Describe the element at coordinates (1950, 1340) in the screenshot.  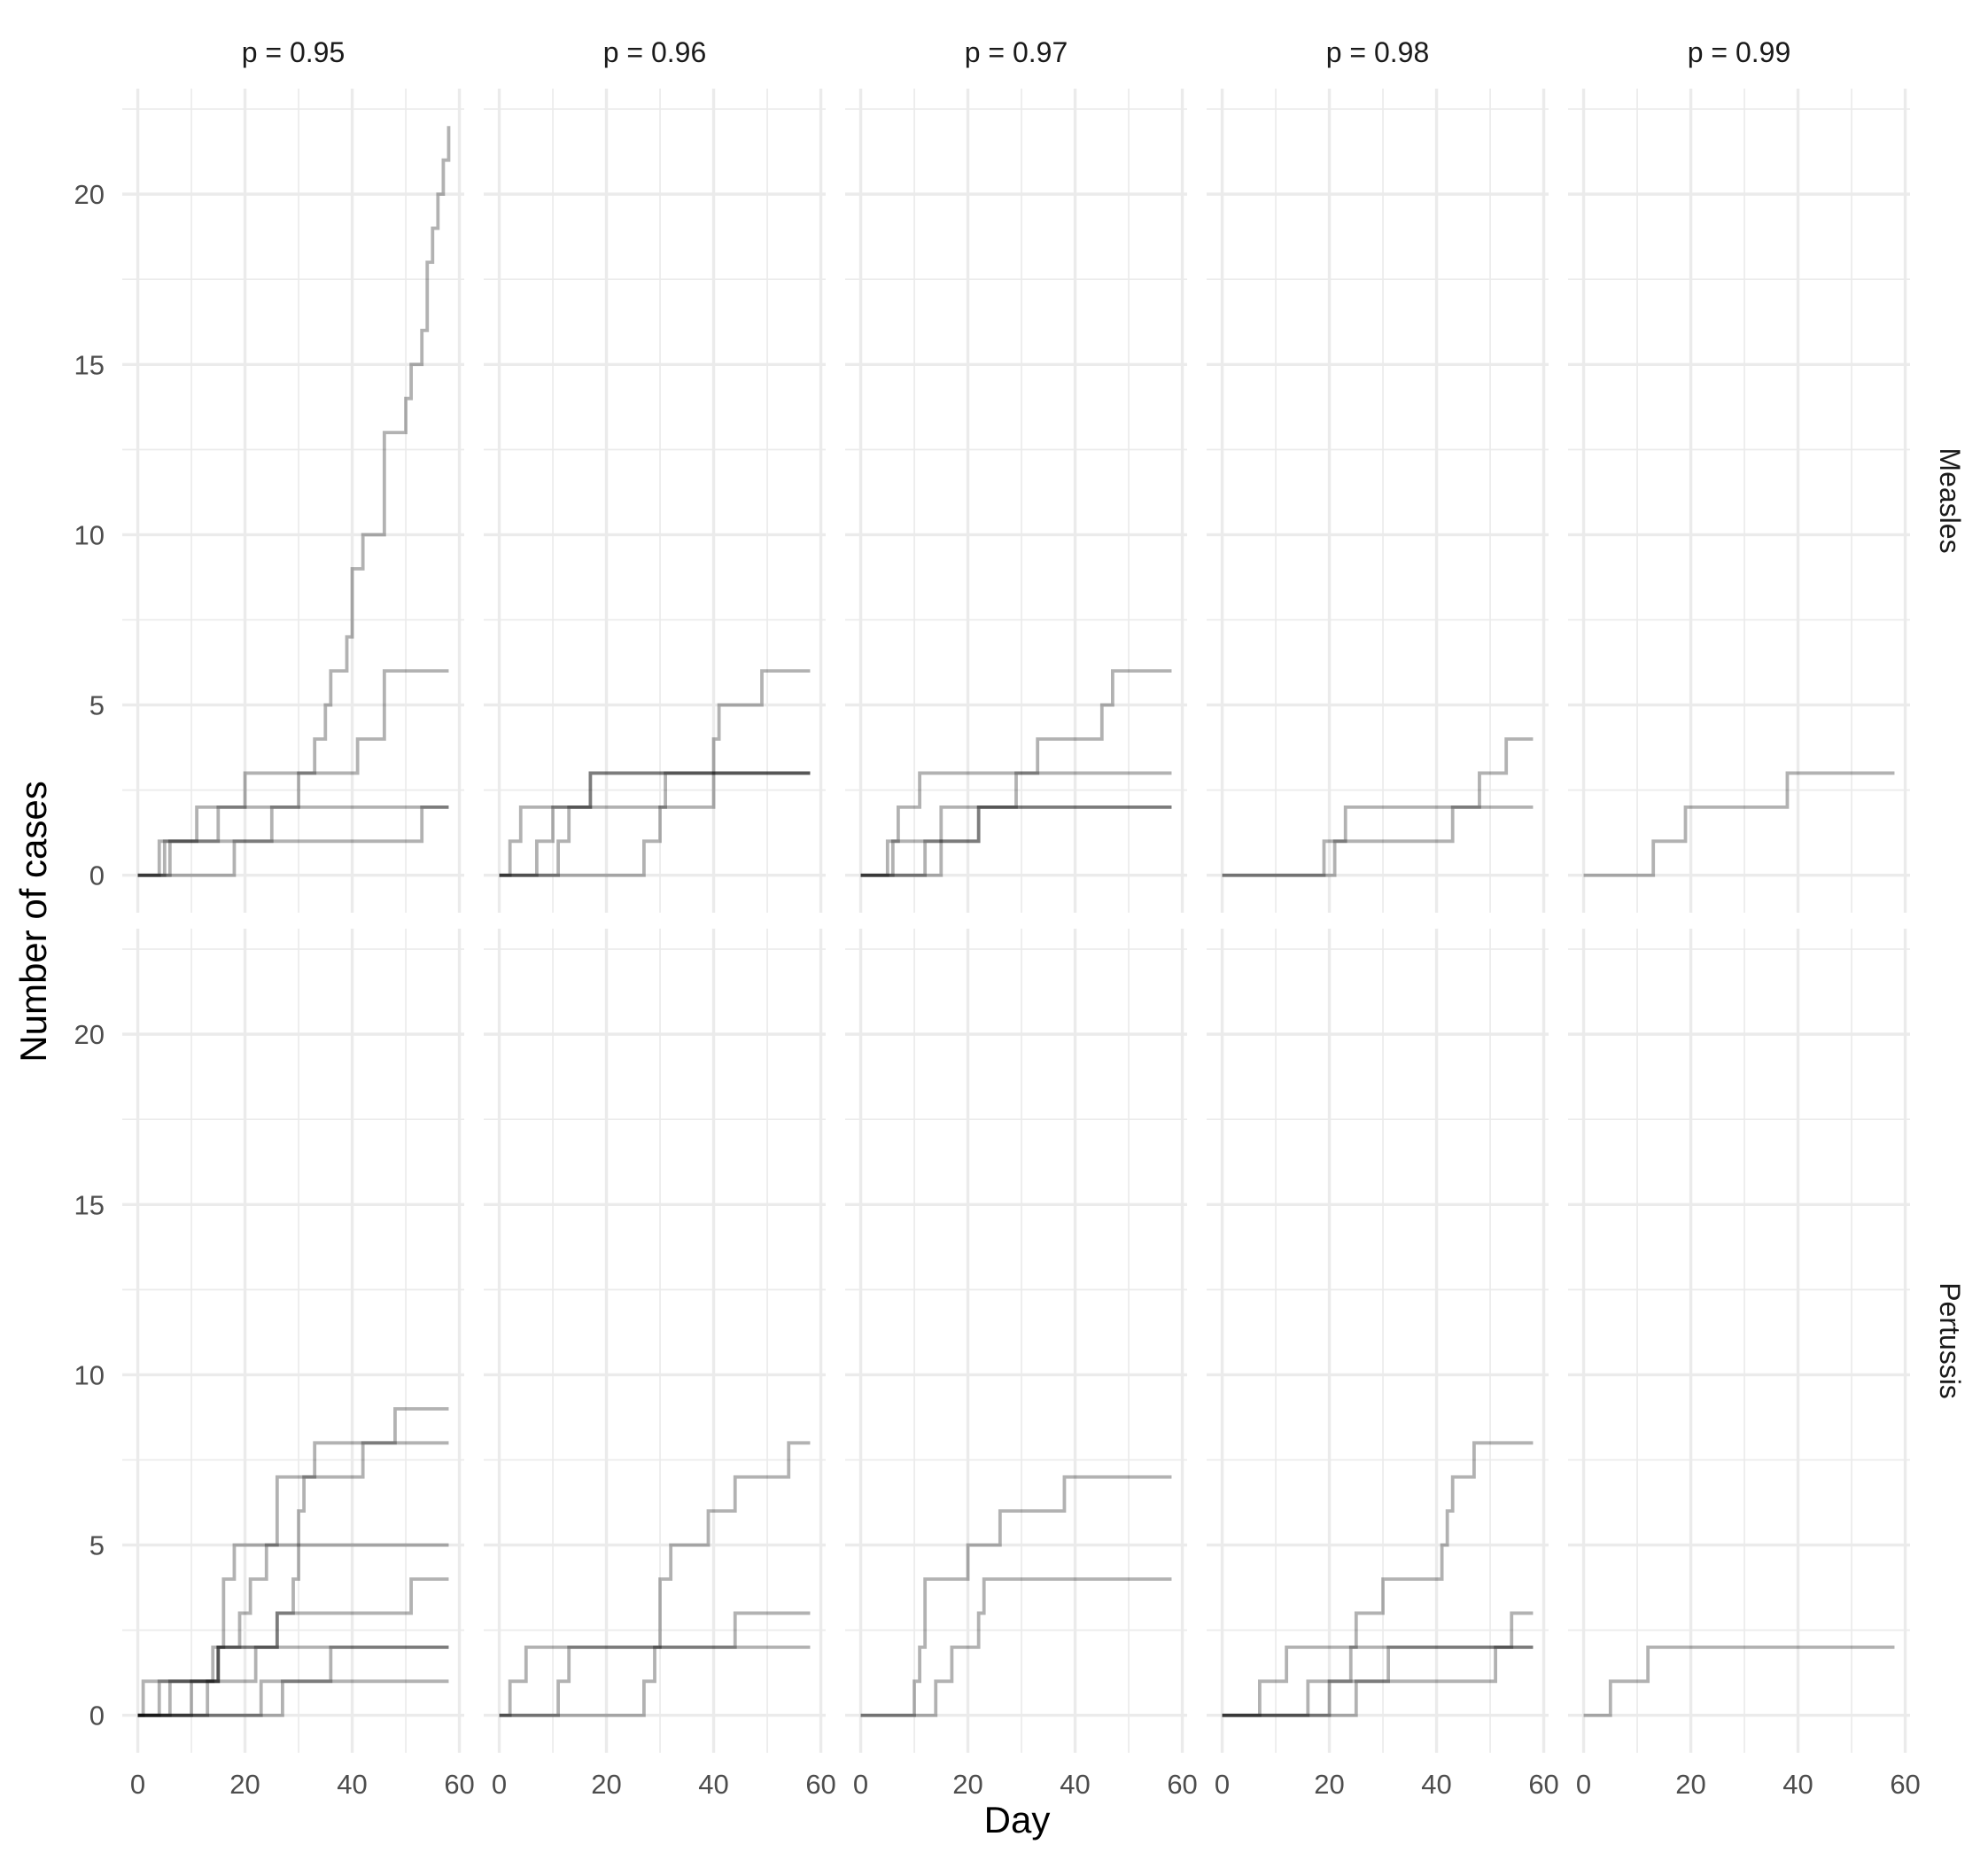
I see `row-strip-label: Pertussis` at that location.